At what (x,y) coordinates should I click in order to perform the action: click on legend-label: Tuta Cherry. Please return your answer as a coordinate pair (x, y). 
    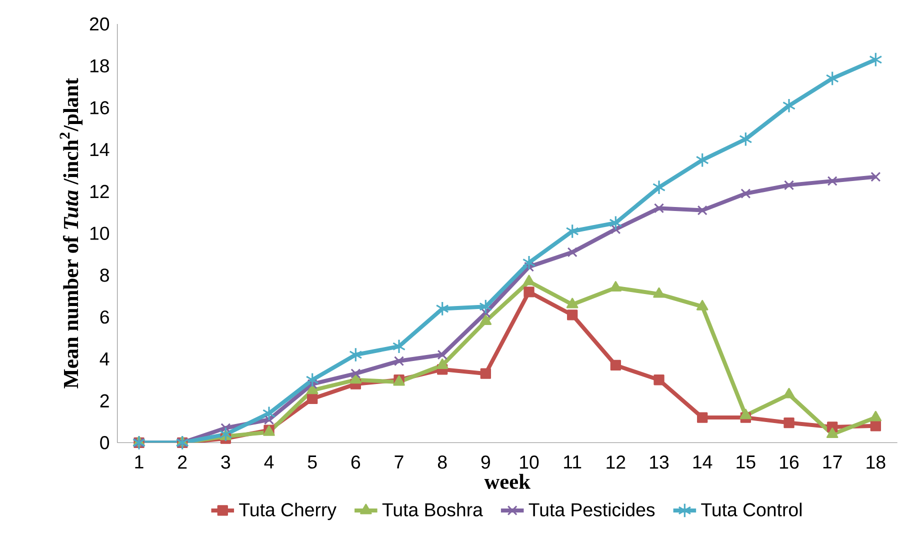
    Looking at the image, I should click on (287, 511).